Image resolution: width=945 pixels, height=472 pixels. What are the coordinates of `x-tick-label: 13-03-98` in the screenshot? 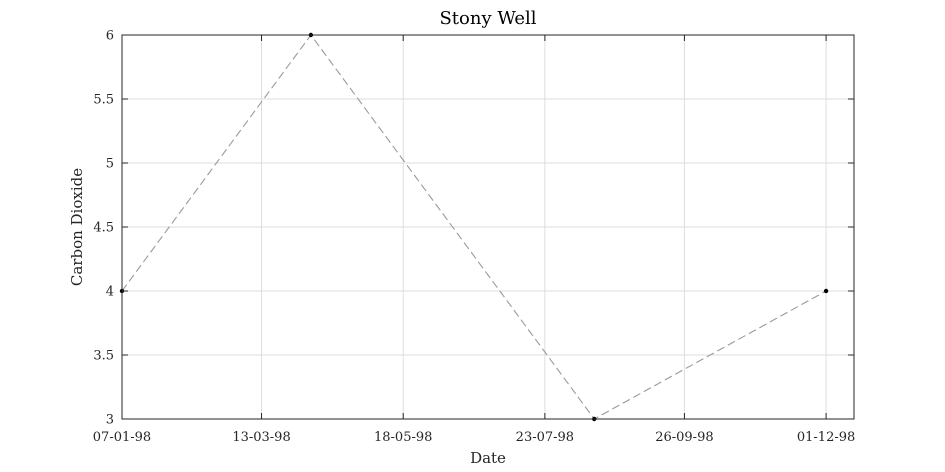 It's located at (261, 437).